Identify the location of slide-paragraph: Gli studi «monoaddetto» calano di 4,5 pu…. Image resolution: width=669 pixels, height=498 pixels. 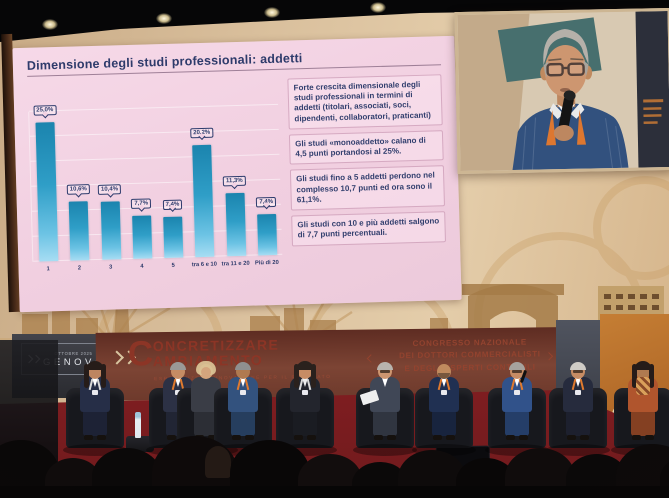
(366, 147).